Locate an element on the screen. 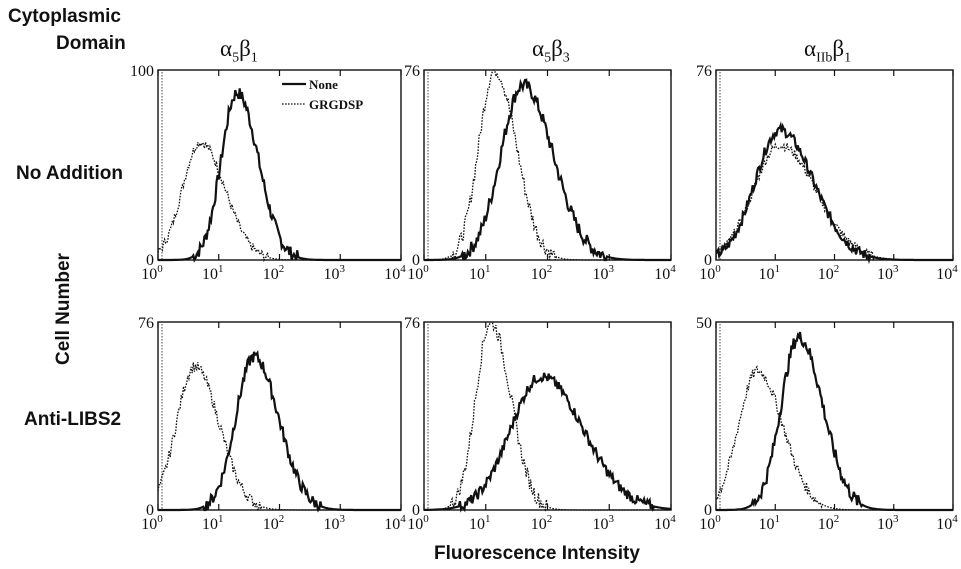 Image resolution: width=961 pixels, height=569 pixels. legend-label-grgdsp: GRGDSP is located at coordinates (336, 104).